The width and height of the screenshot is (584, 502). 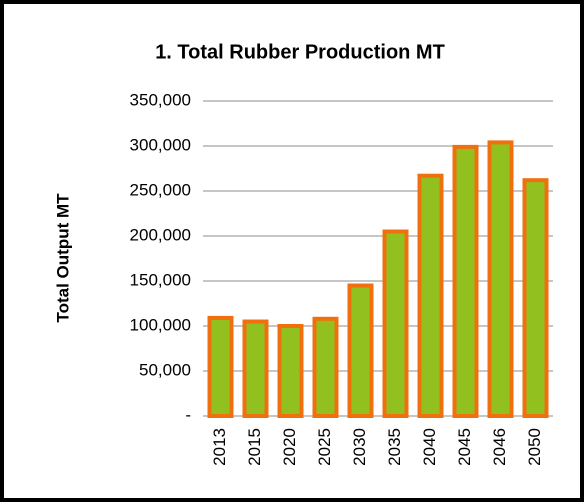 What do you see at coordinates (300, 52) in the screenshot?
I see `chart-title: 1. Total Rubber Production MT` at bounding box center [300, 52].